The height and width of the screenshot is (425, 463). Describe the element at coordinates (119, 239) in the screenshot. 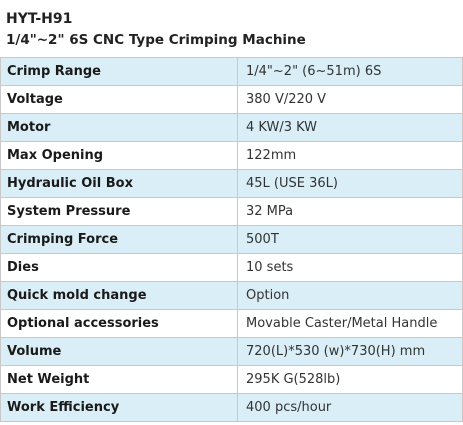

I see `spec-label: Crimping Force` at that location.